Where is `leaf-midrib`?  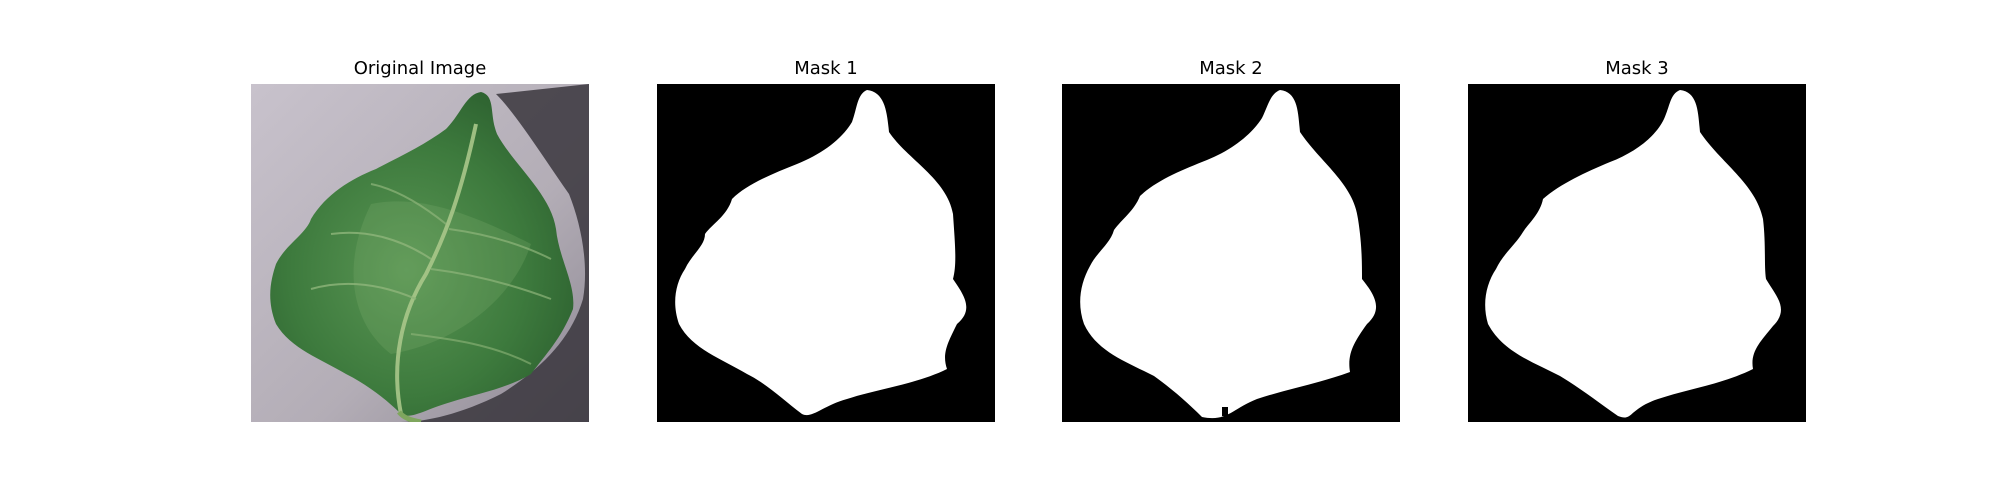 leaf-midrib is located at coordinates (436, 269).